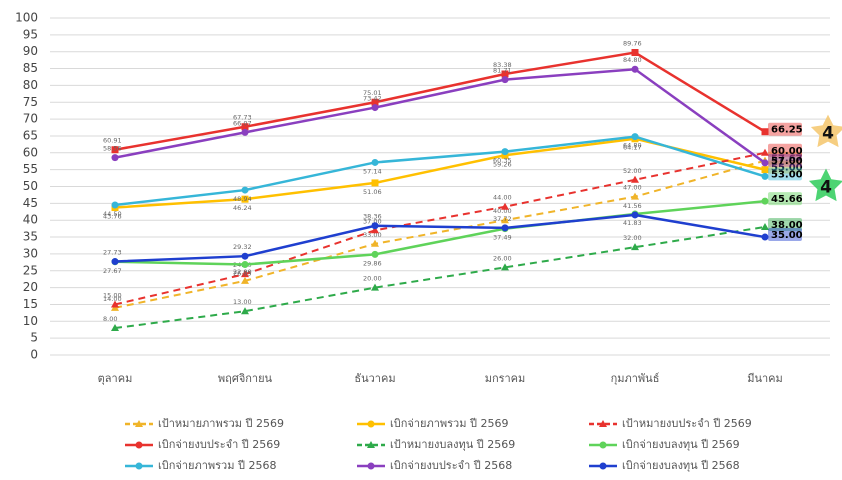 The image size is (842, 480). Describe the element at coordinates (632, 188) in the screenshot. I see `value-label: 47.00` at that location.